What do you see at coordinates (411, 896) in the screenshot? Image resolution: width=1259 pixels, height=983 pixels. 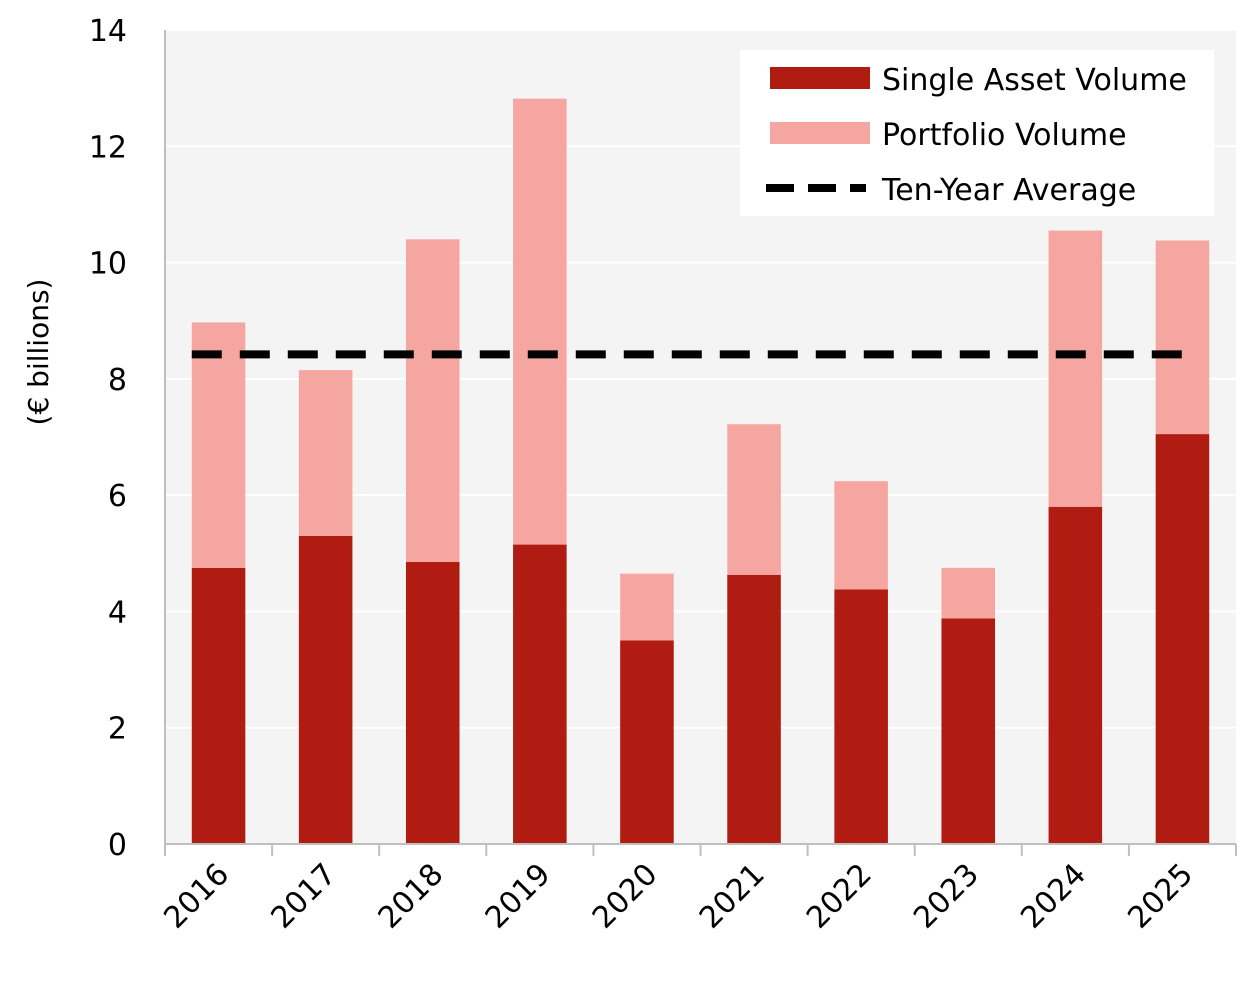 I see `x-tick-label: 2018` at bounding box center [411, 896].